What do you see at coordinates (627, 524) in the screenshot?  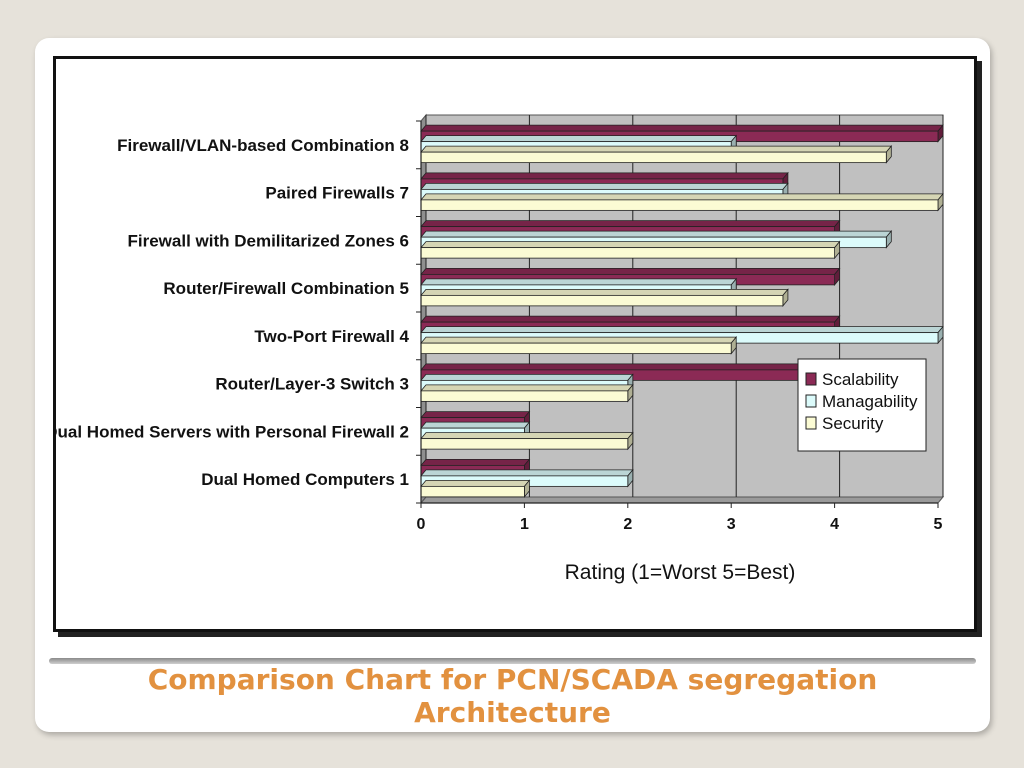 I see `x-tick-label: 2` at bounding box center [627, 524].